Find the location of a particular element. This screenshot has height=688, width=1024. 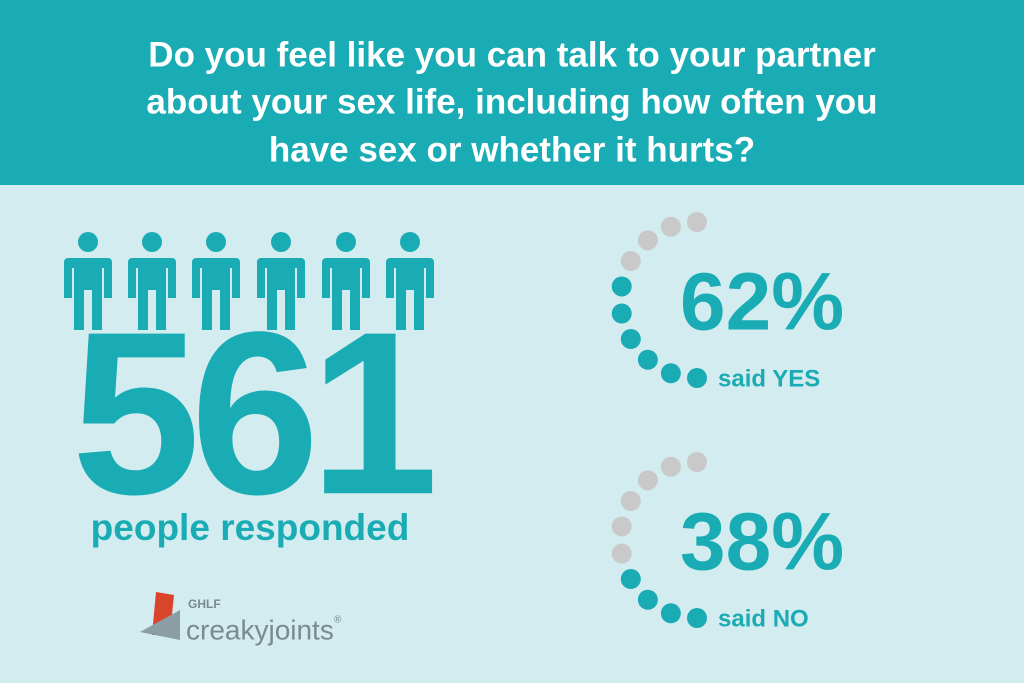

title-line: have sex or whether it hurts? is located at coordinates (512, 149).